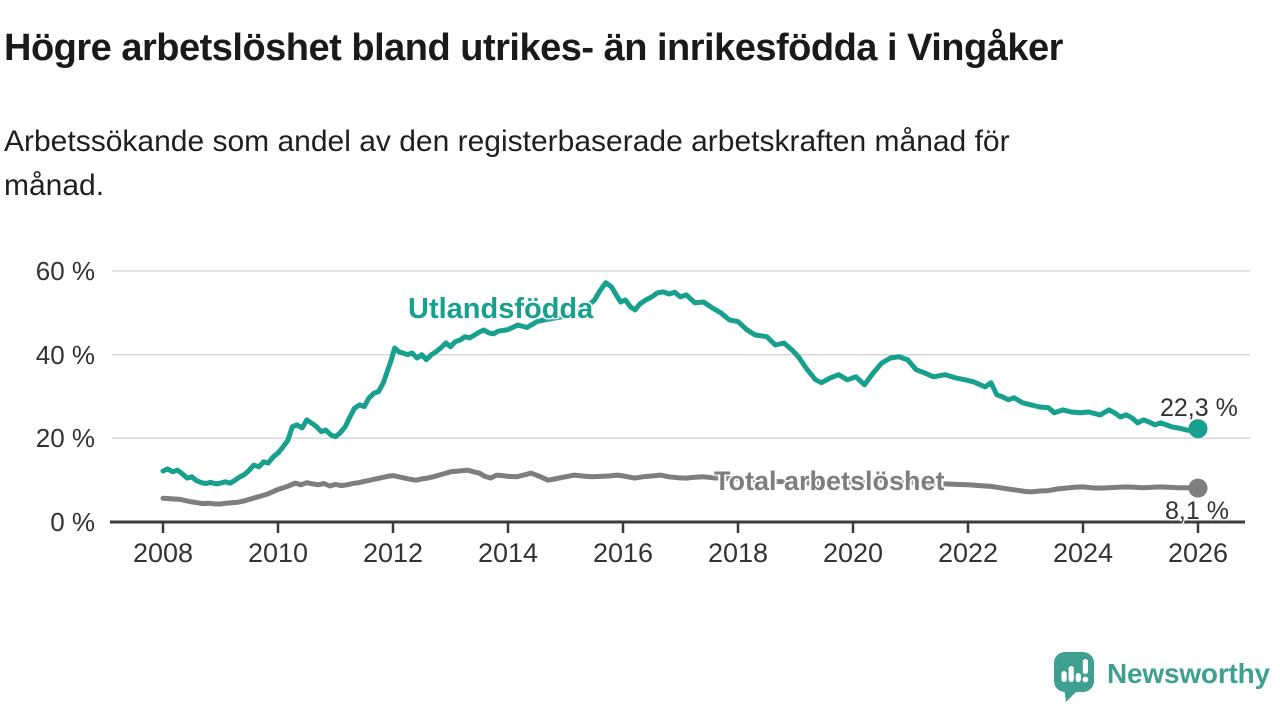 This screenshot has height=720, width=1280. Describe the element at coordinates (1198, 553) in the screenshot. I see `x-axis-tick-label: 2026` at that location.